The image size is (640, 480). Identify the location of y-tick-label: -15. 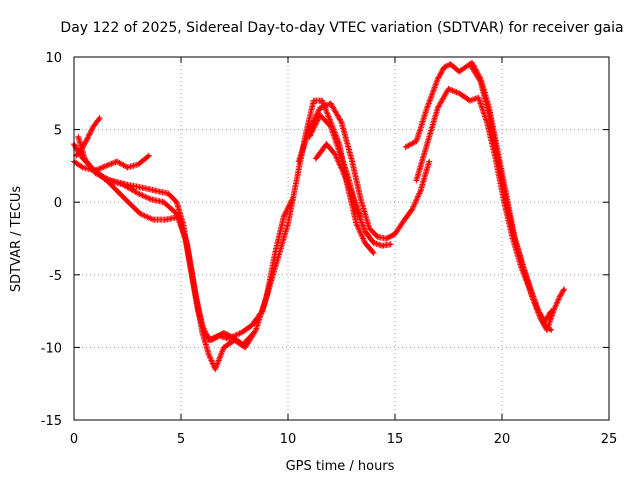
(51, 421).